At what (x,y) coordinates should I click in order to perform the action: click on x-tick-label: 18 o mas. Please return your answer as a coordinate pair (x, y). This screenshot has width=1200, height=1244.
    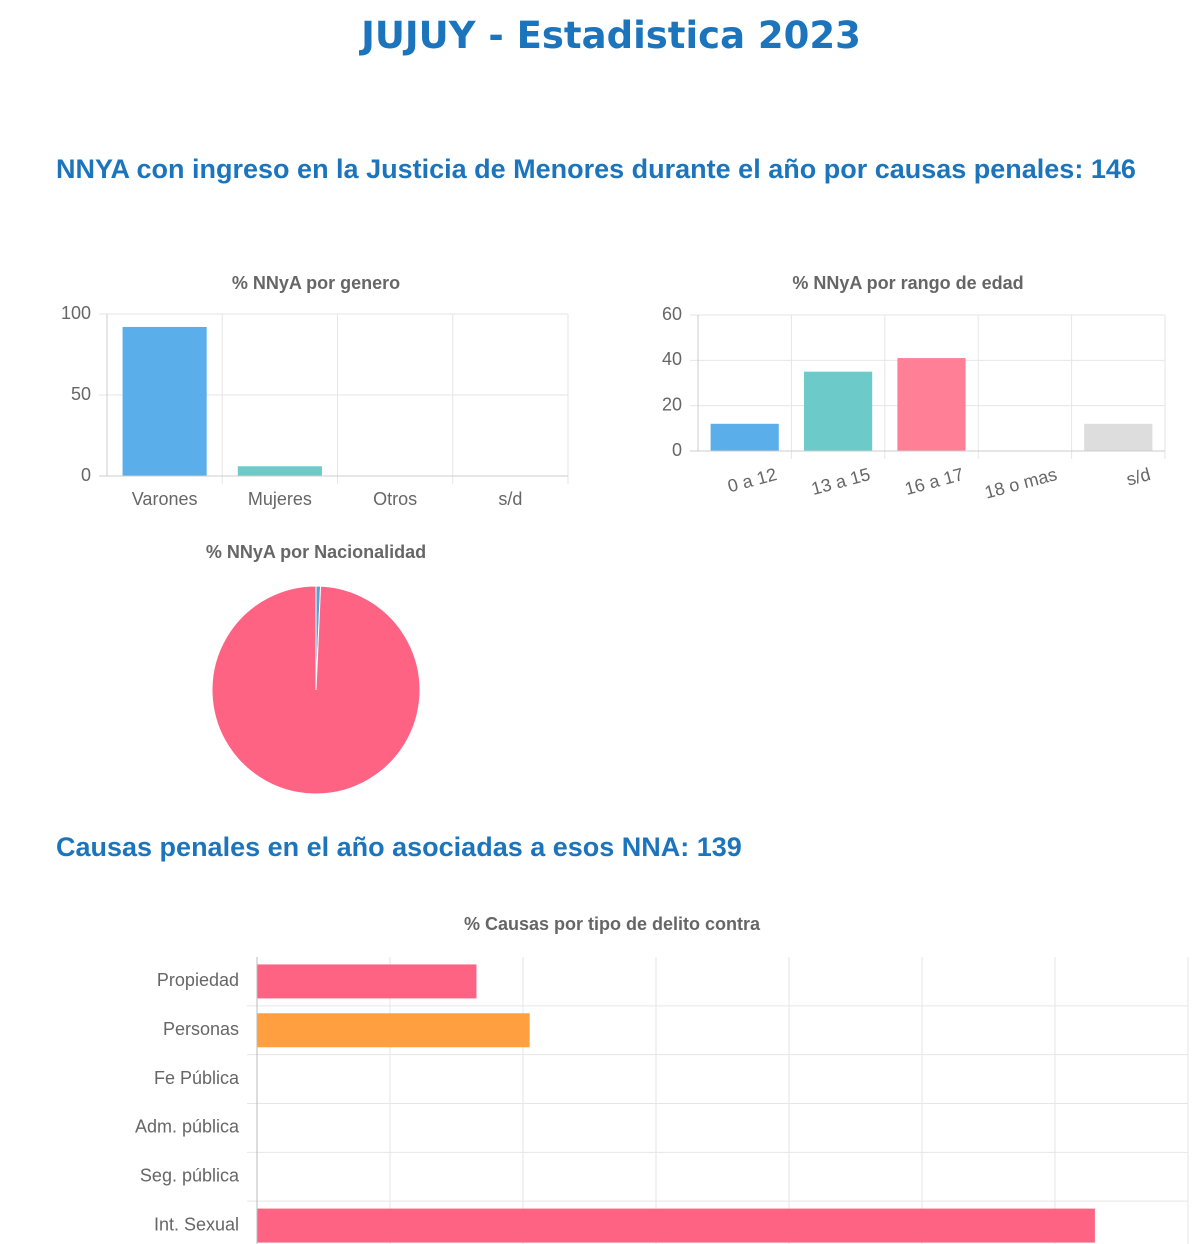
    Looking at the image, I should click on (1020, 483).